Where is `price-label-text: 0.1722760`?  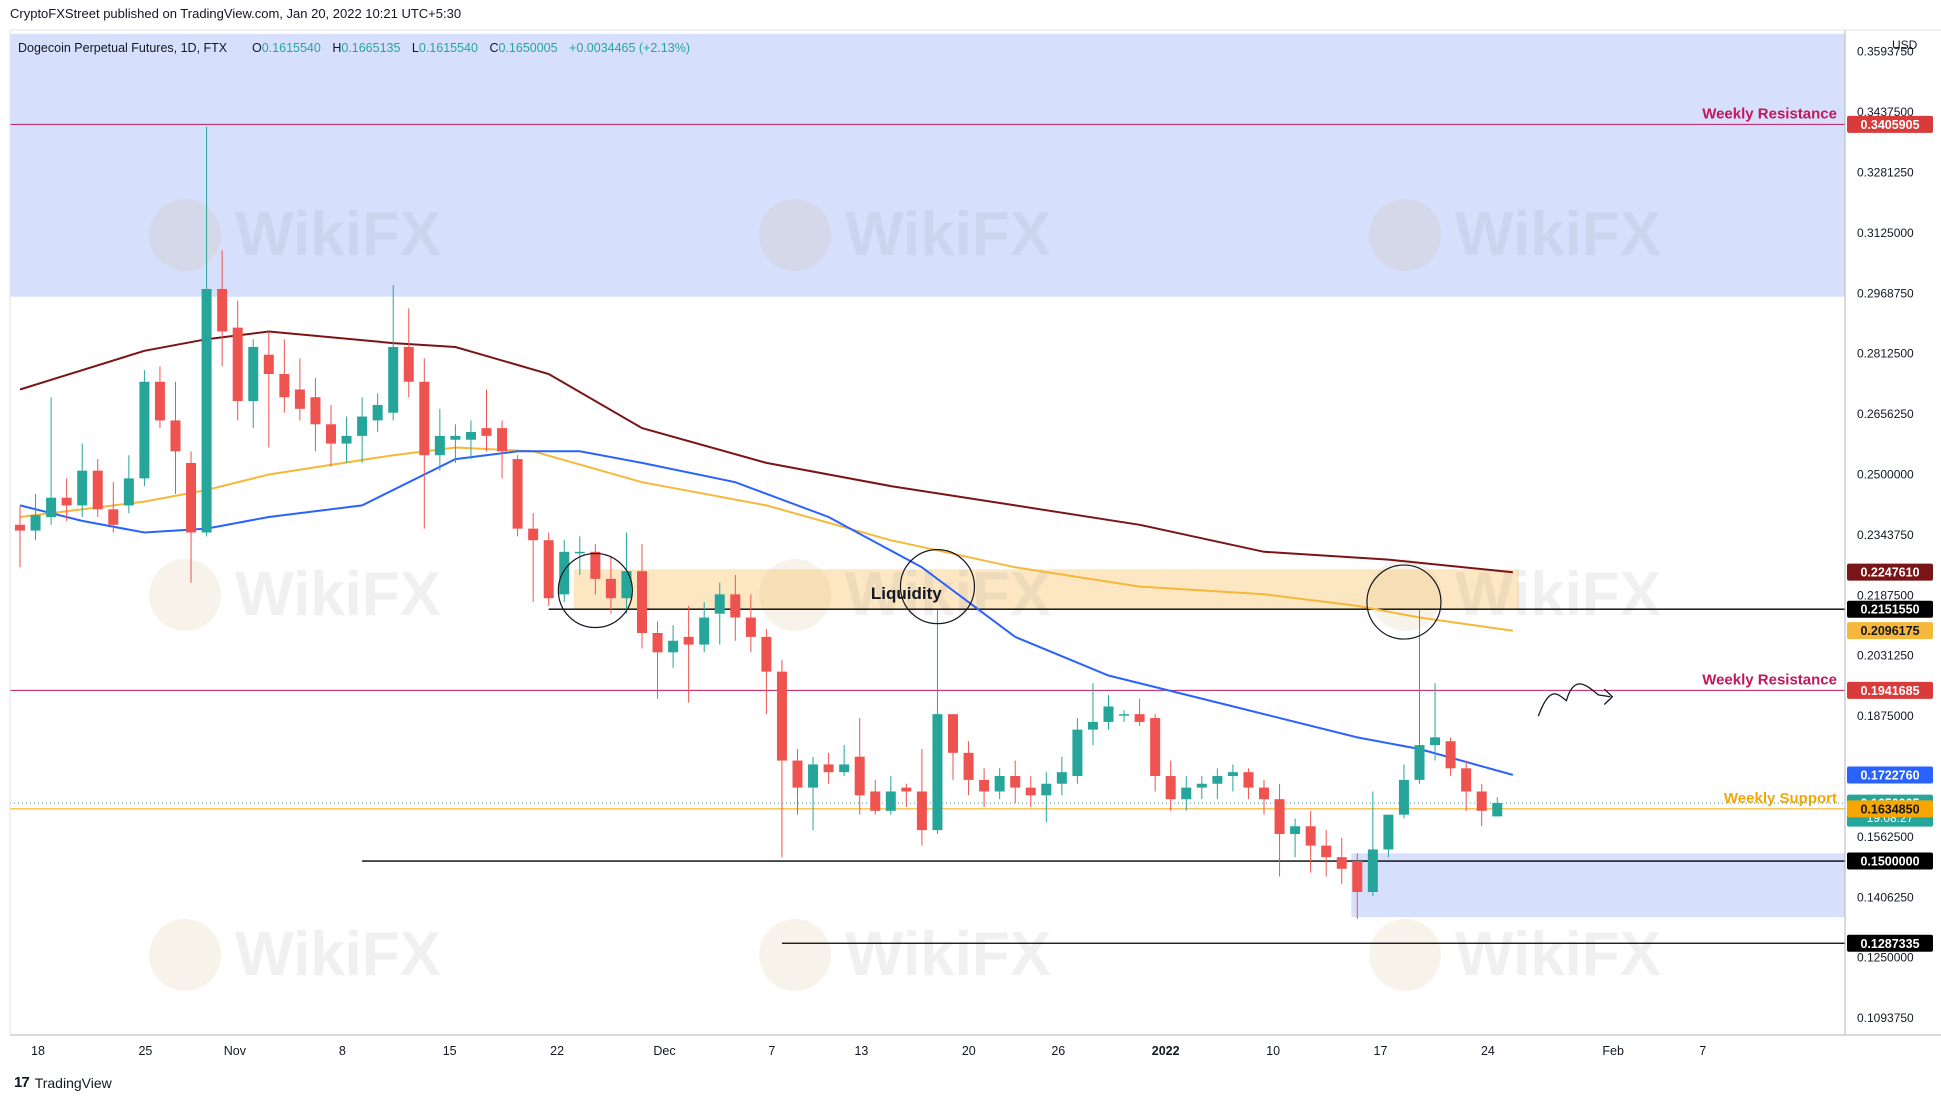
price-label-text: 0.1722760 is located at coordinates (1889, 775).